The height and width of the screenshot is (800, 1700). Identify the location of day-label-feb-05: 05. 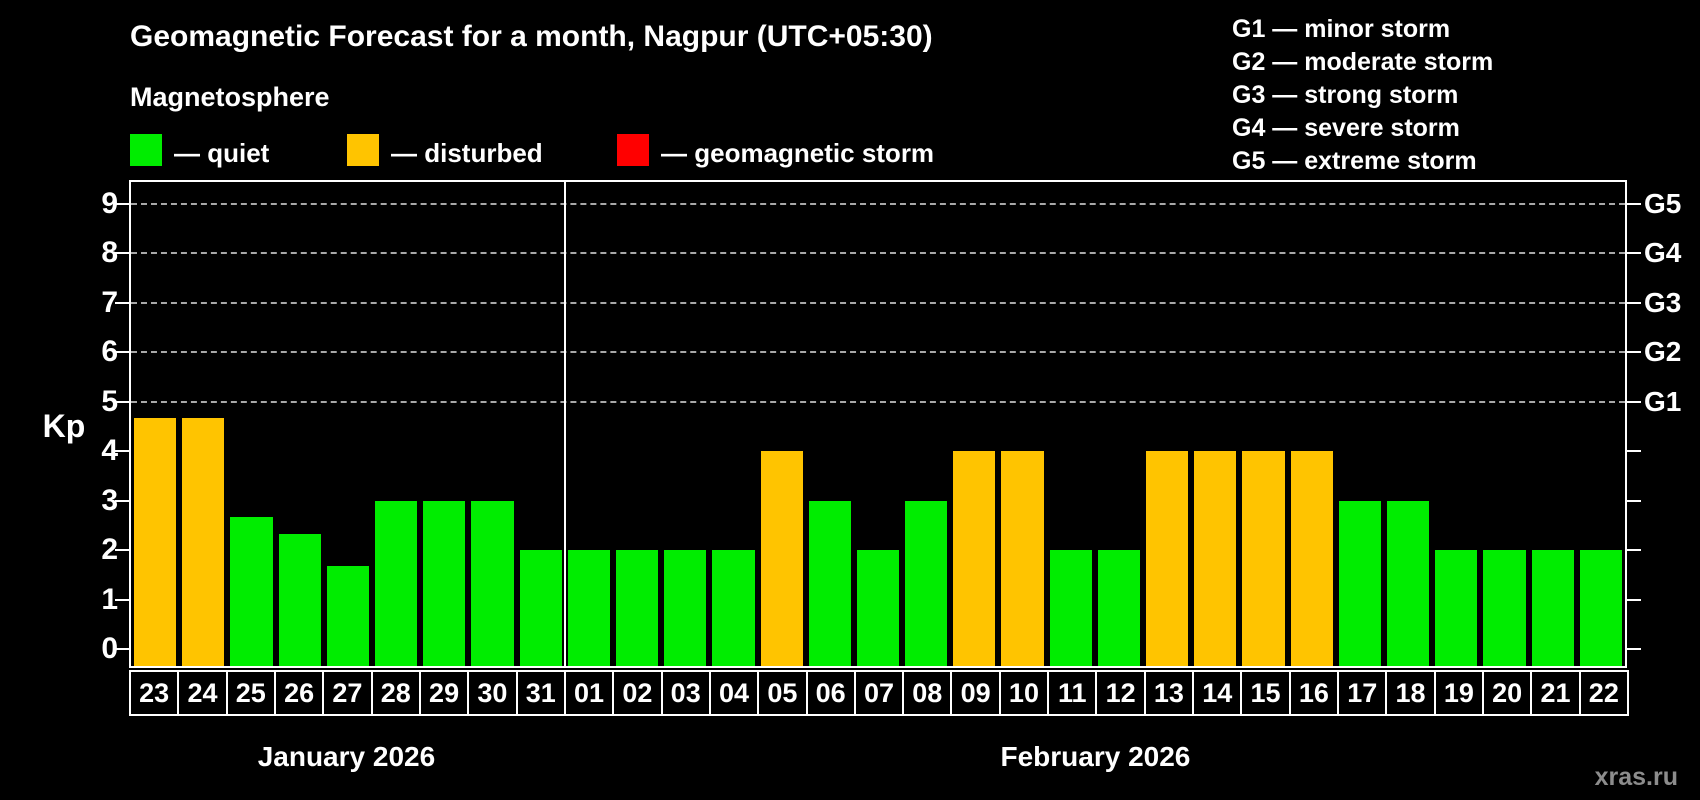
(782, 693).